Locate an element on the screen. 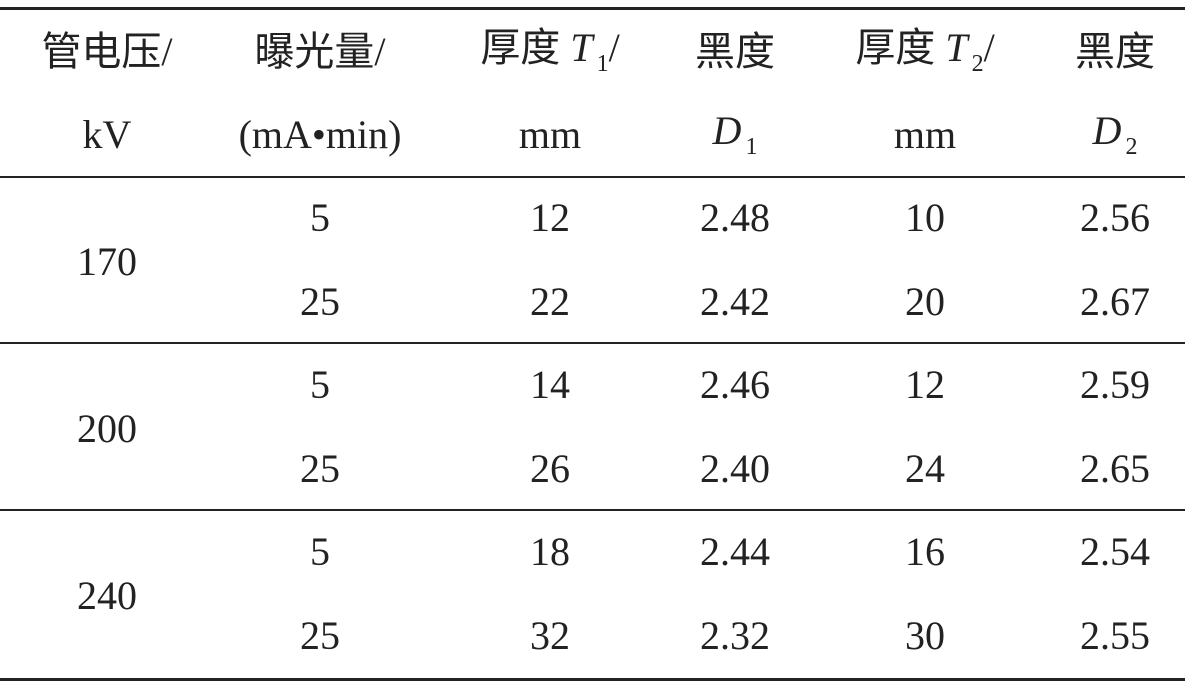  table-cell: 2.54 is located at coordinates (1115, 551).